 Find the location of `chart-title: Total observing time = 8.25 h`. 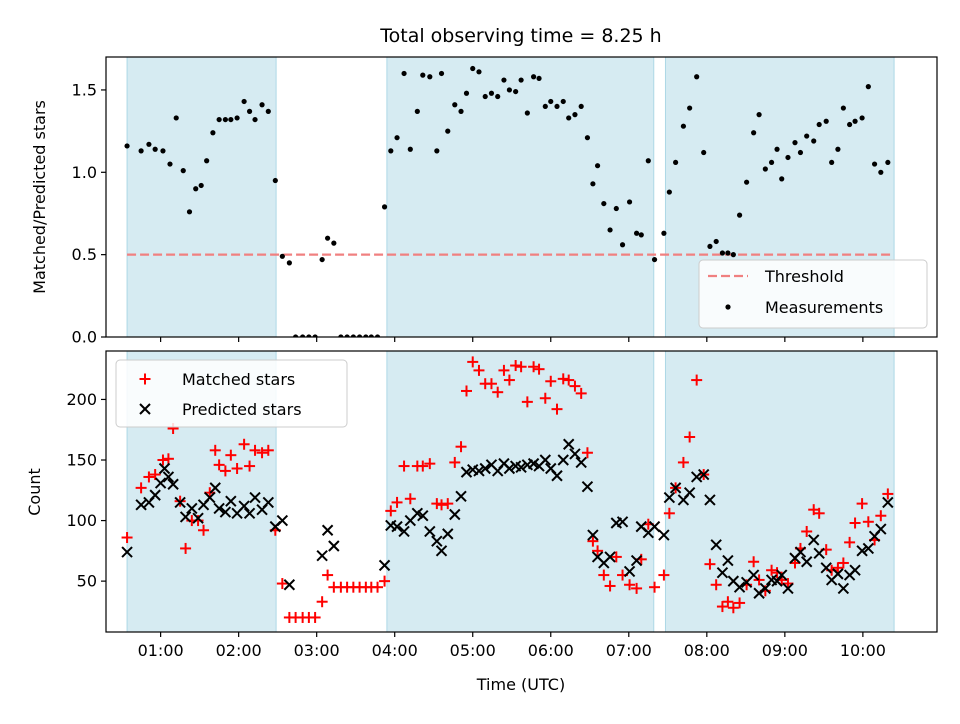

chart-title: Total observing time = 8.25 h is located at coordinates (520, 36).